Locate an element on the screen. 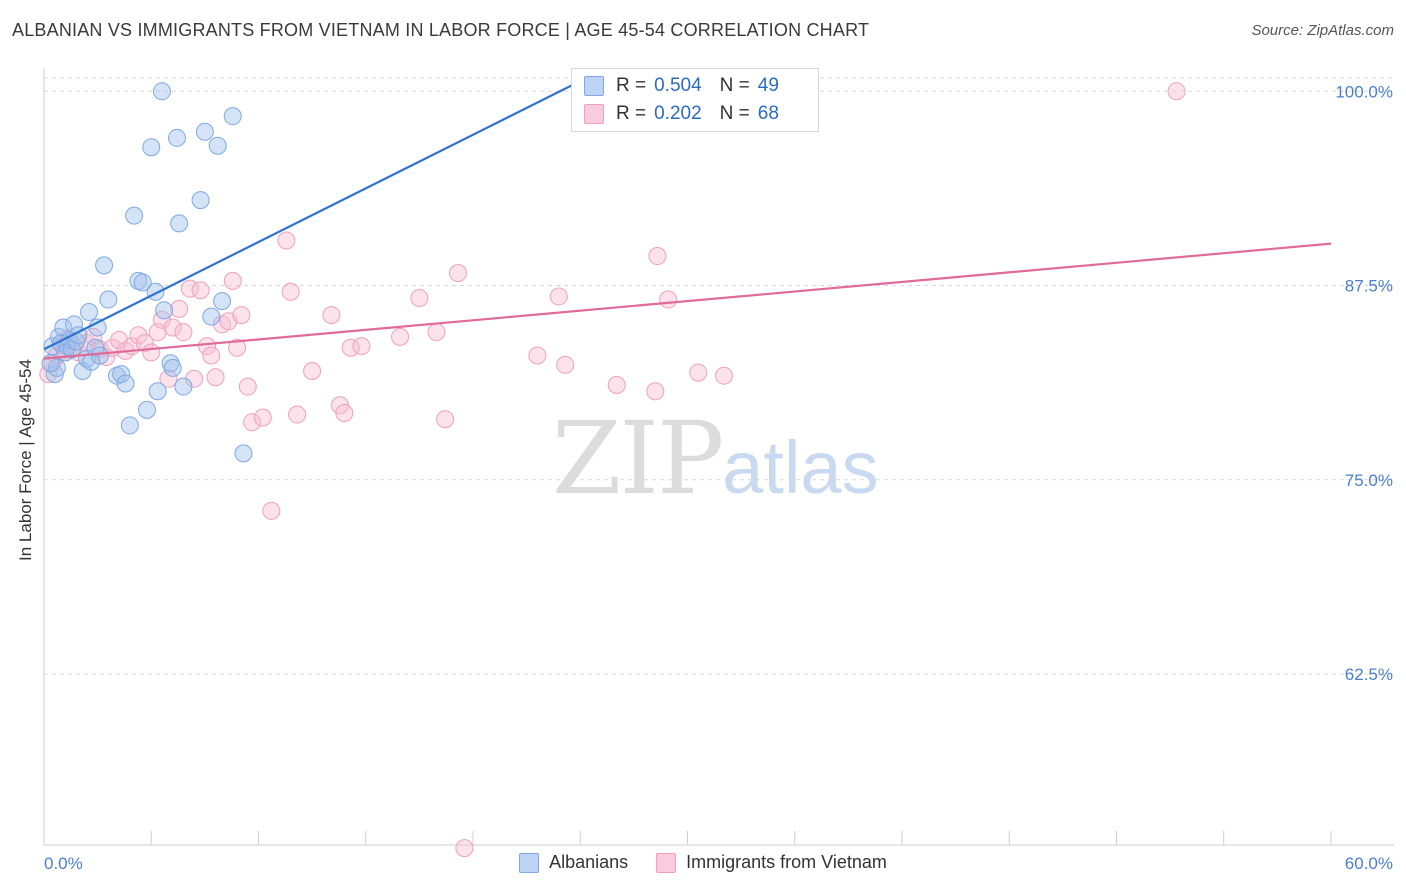 Image resolution: width=1406 pixels, height=892 pixels. series-legend: Albanians Immigrants from Vietnam is located at coordinates (703, 862).